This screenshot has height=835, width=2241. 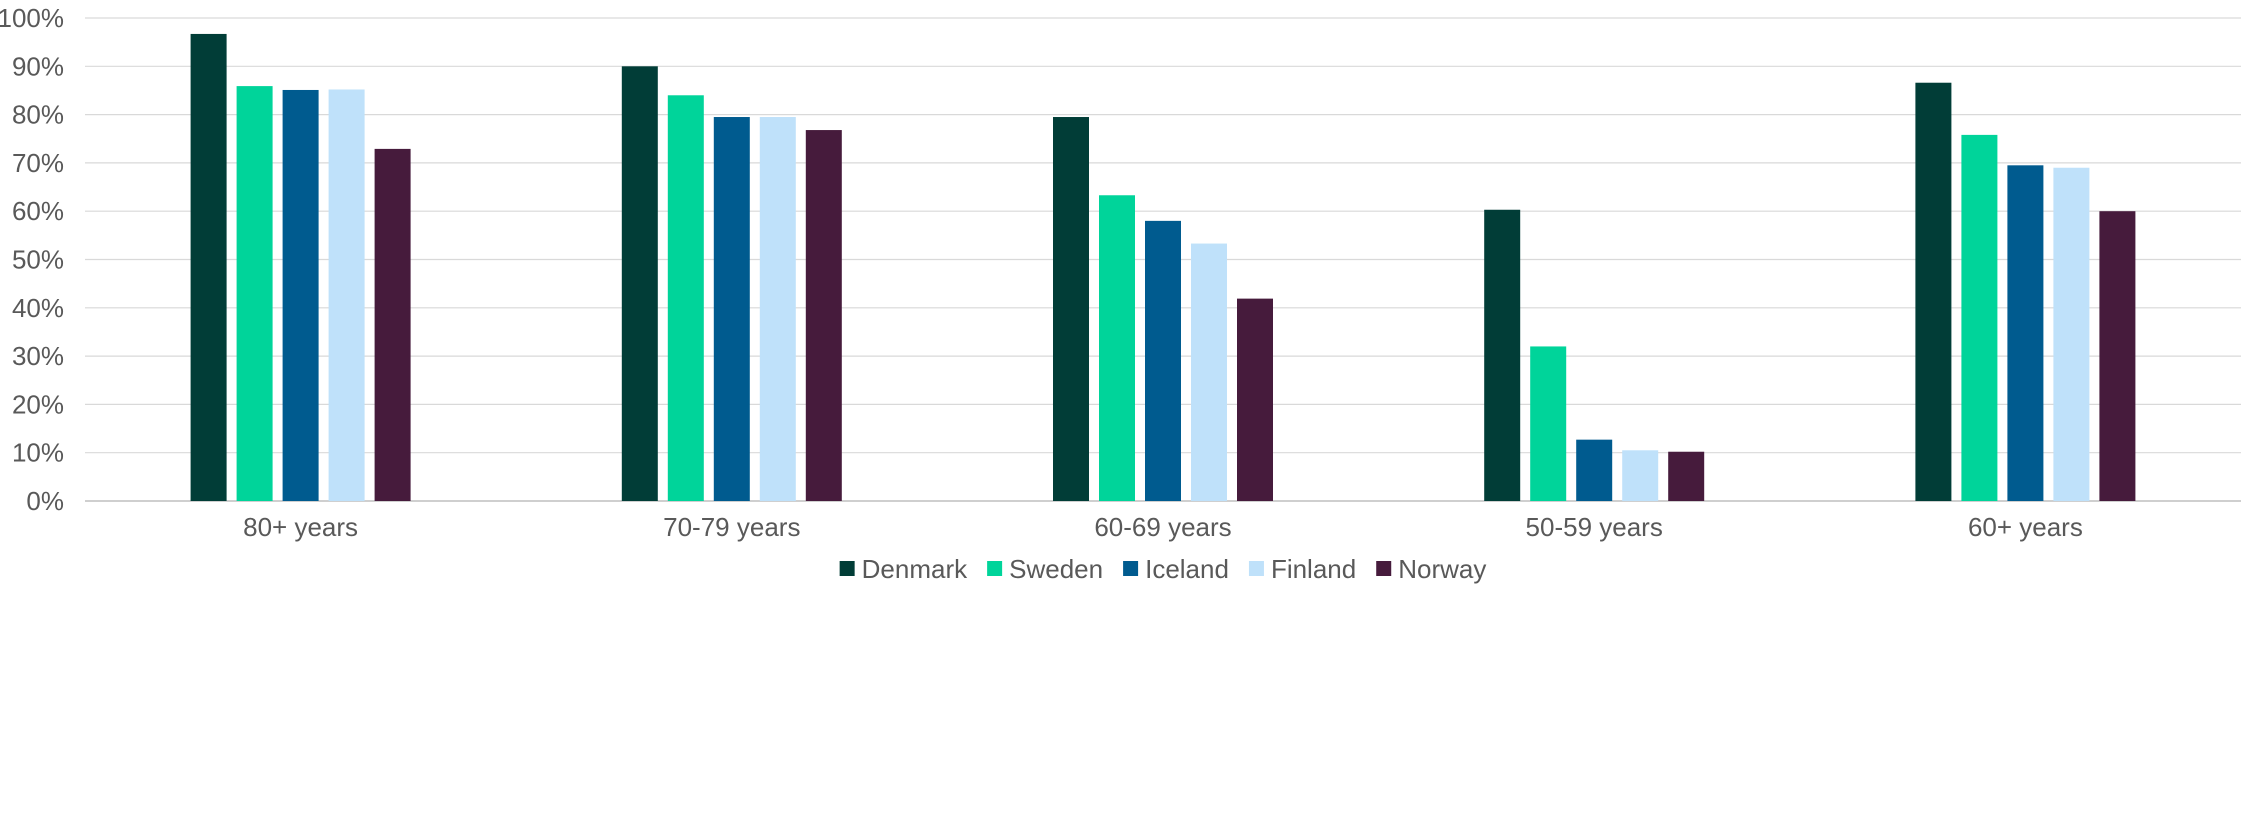 I want to click on legend-label: Denmark, so click(x=915, y=569).